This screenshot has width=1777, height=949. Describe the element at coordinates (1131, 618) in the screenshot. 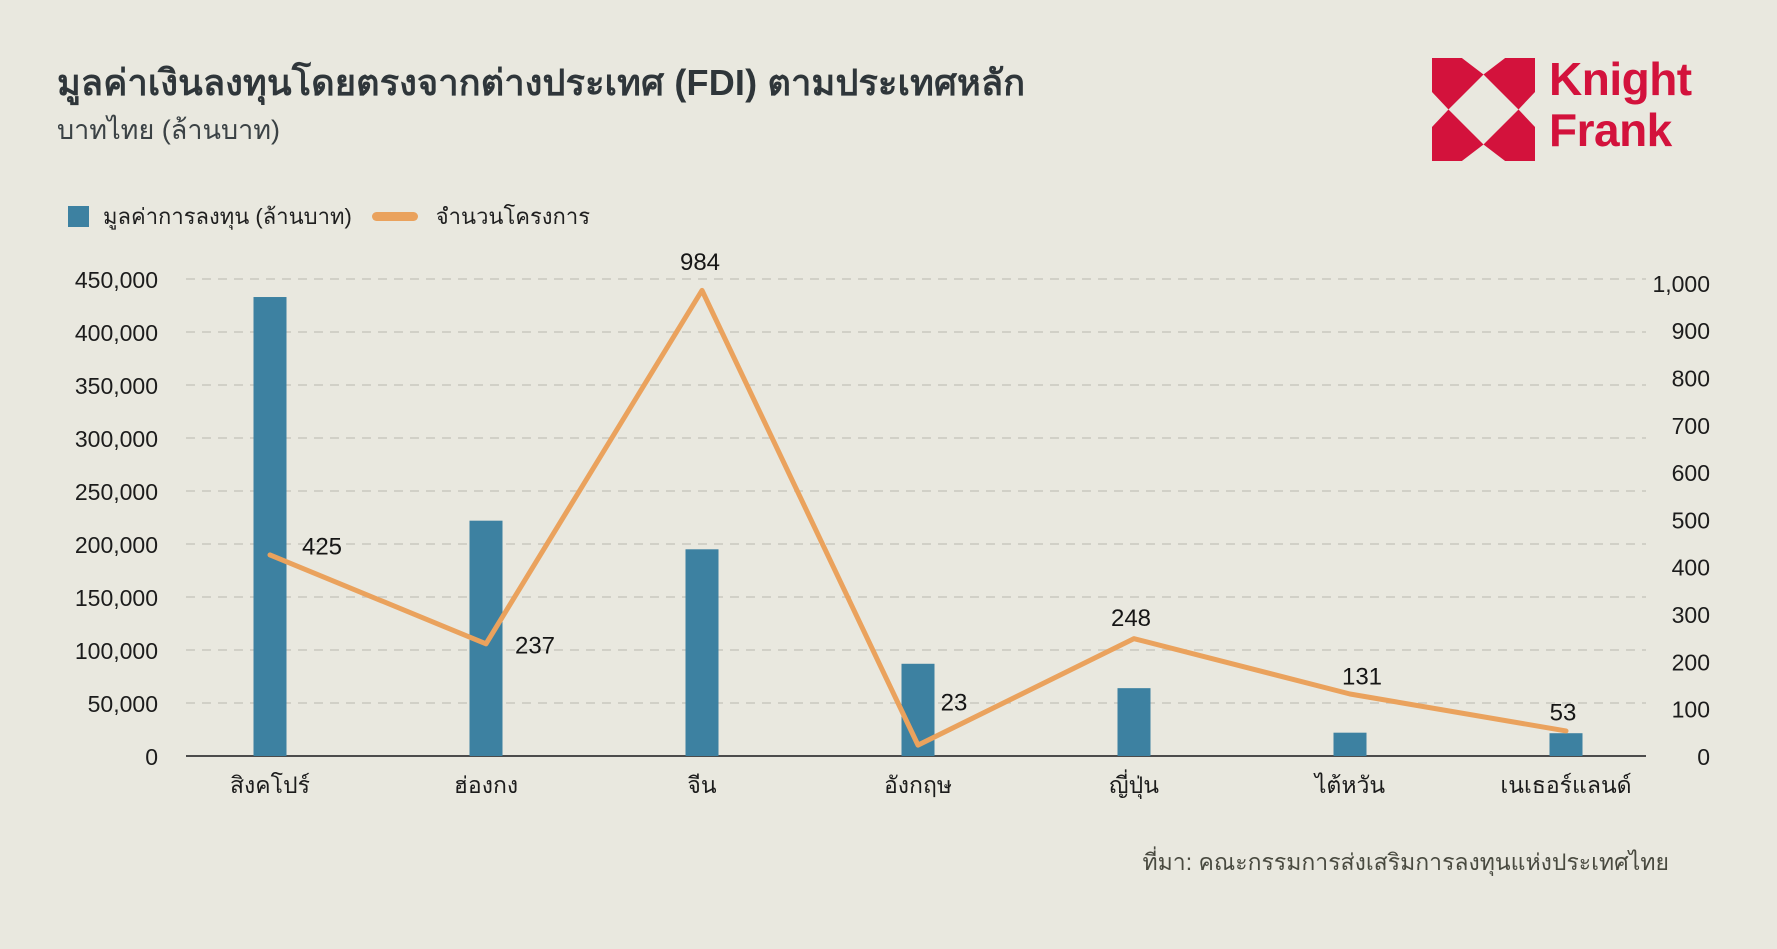

I see `line-data-label-japan: 248` at that location.